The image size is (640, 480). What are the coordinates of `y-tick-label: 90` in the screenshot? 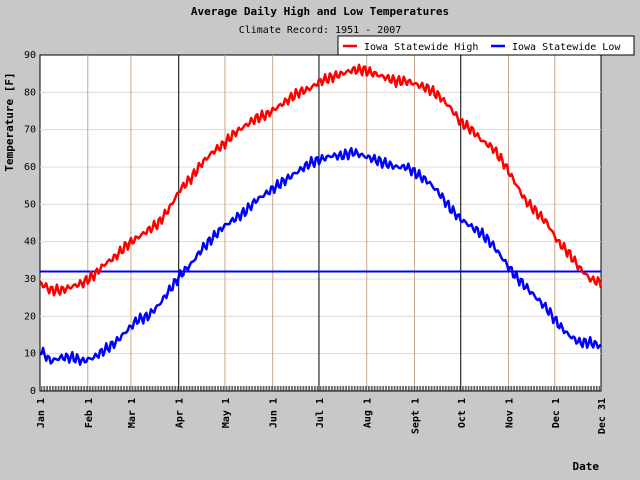 It's located at (30, 55).